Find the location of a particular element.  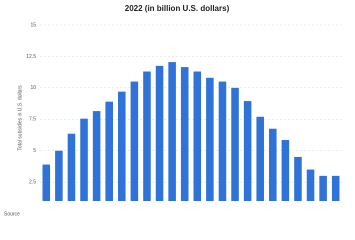

y-tick-label: 10 is located at coordinates (33, 88).